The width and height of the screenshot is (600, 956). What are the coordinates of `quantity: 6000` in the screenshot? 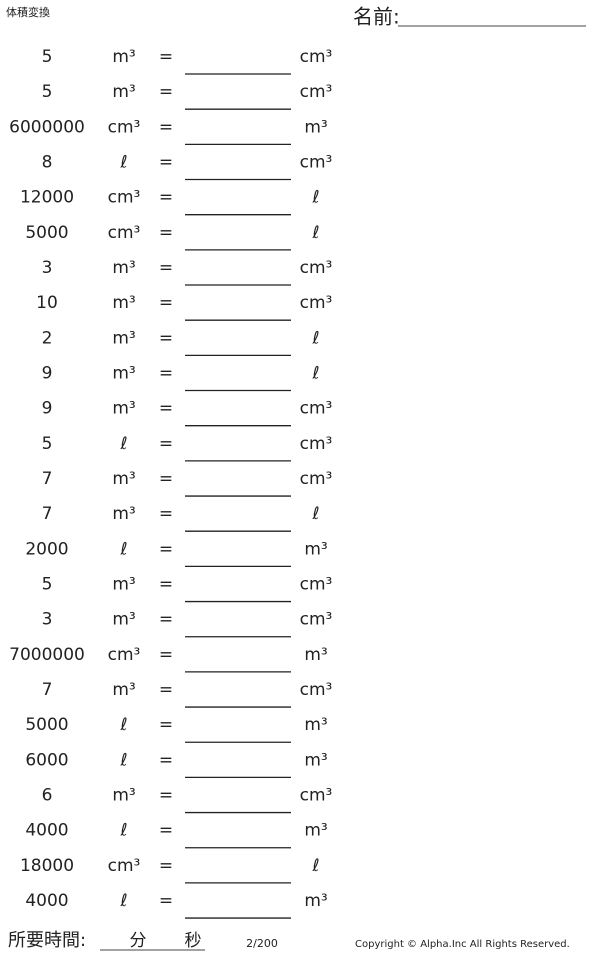 It's located at (46, 760).